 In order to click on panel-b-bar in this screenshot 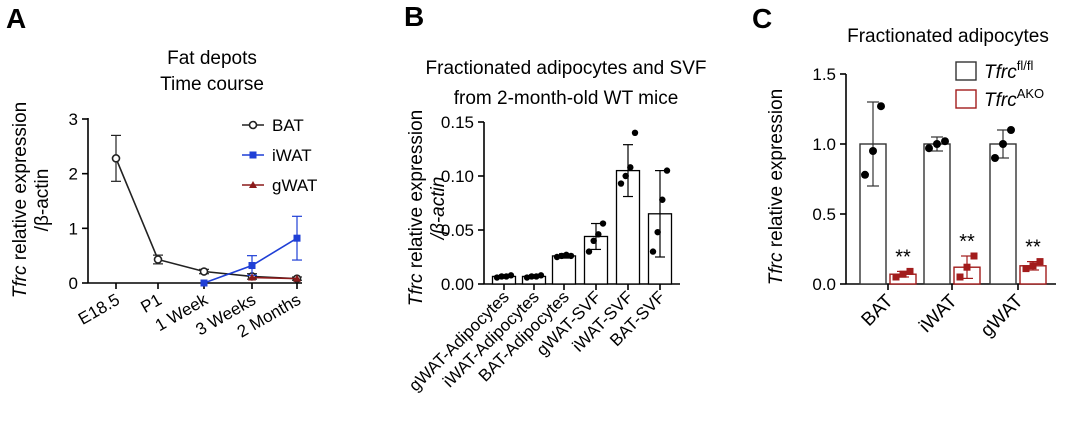, I will do `click(564, 270)`.